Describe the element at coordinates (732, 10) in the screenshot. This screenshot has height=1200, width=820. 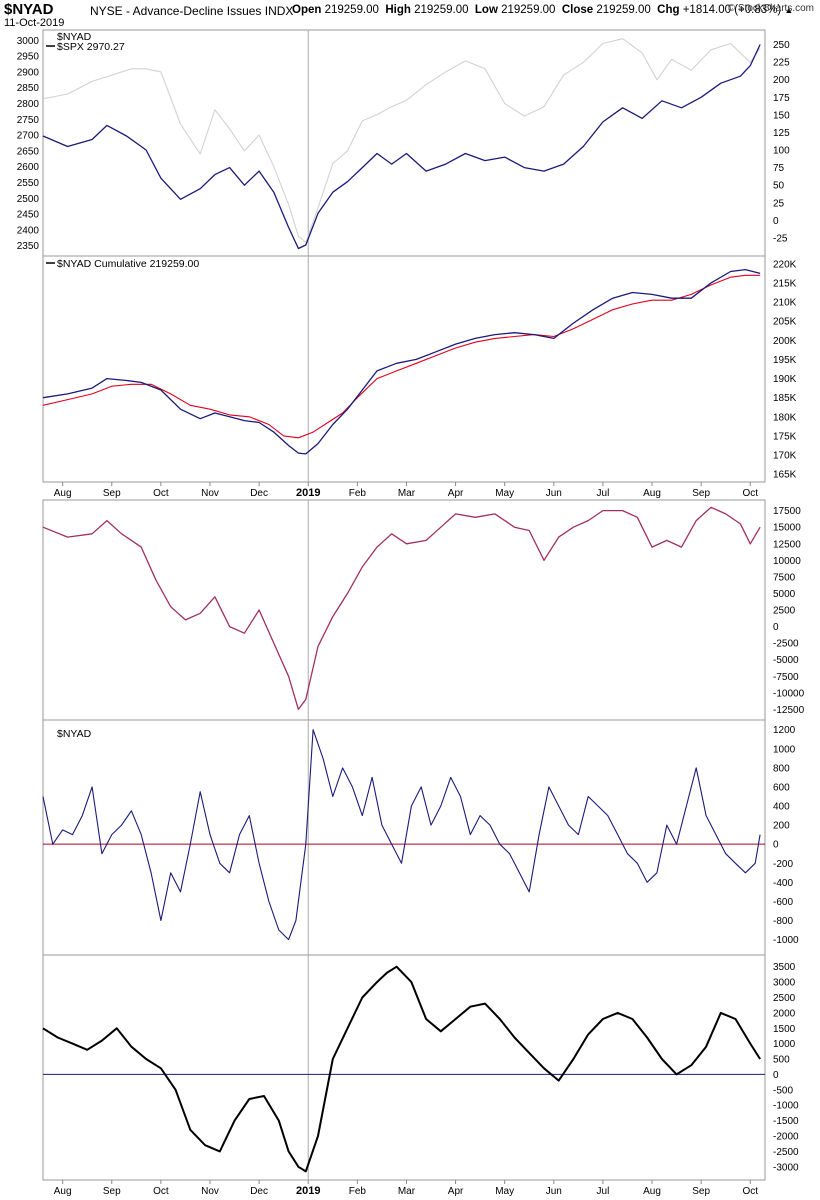
I see `chg-value: +1814.00 (+0.83%)` at that location.